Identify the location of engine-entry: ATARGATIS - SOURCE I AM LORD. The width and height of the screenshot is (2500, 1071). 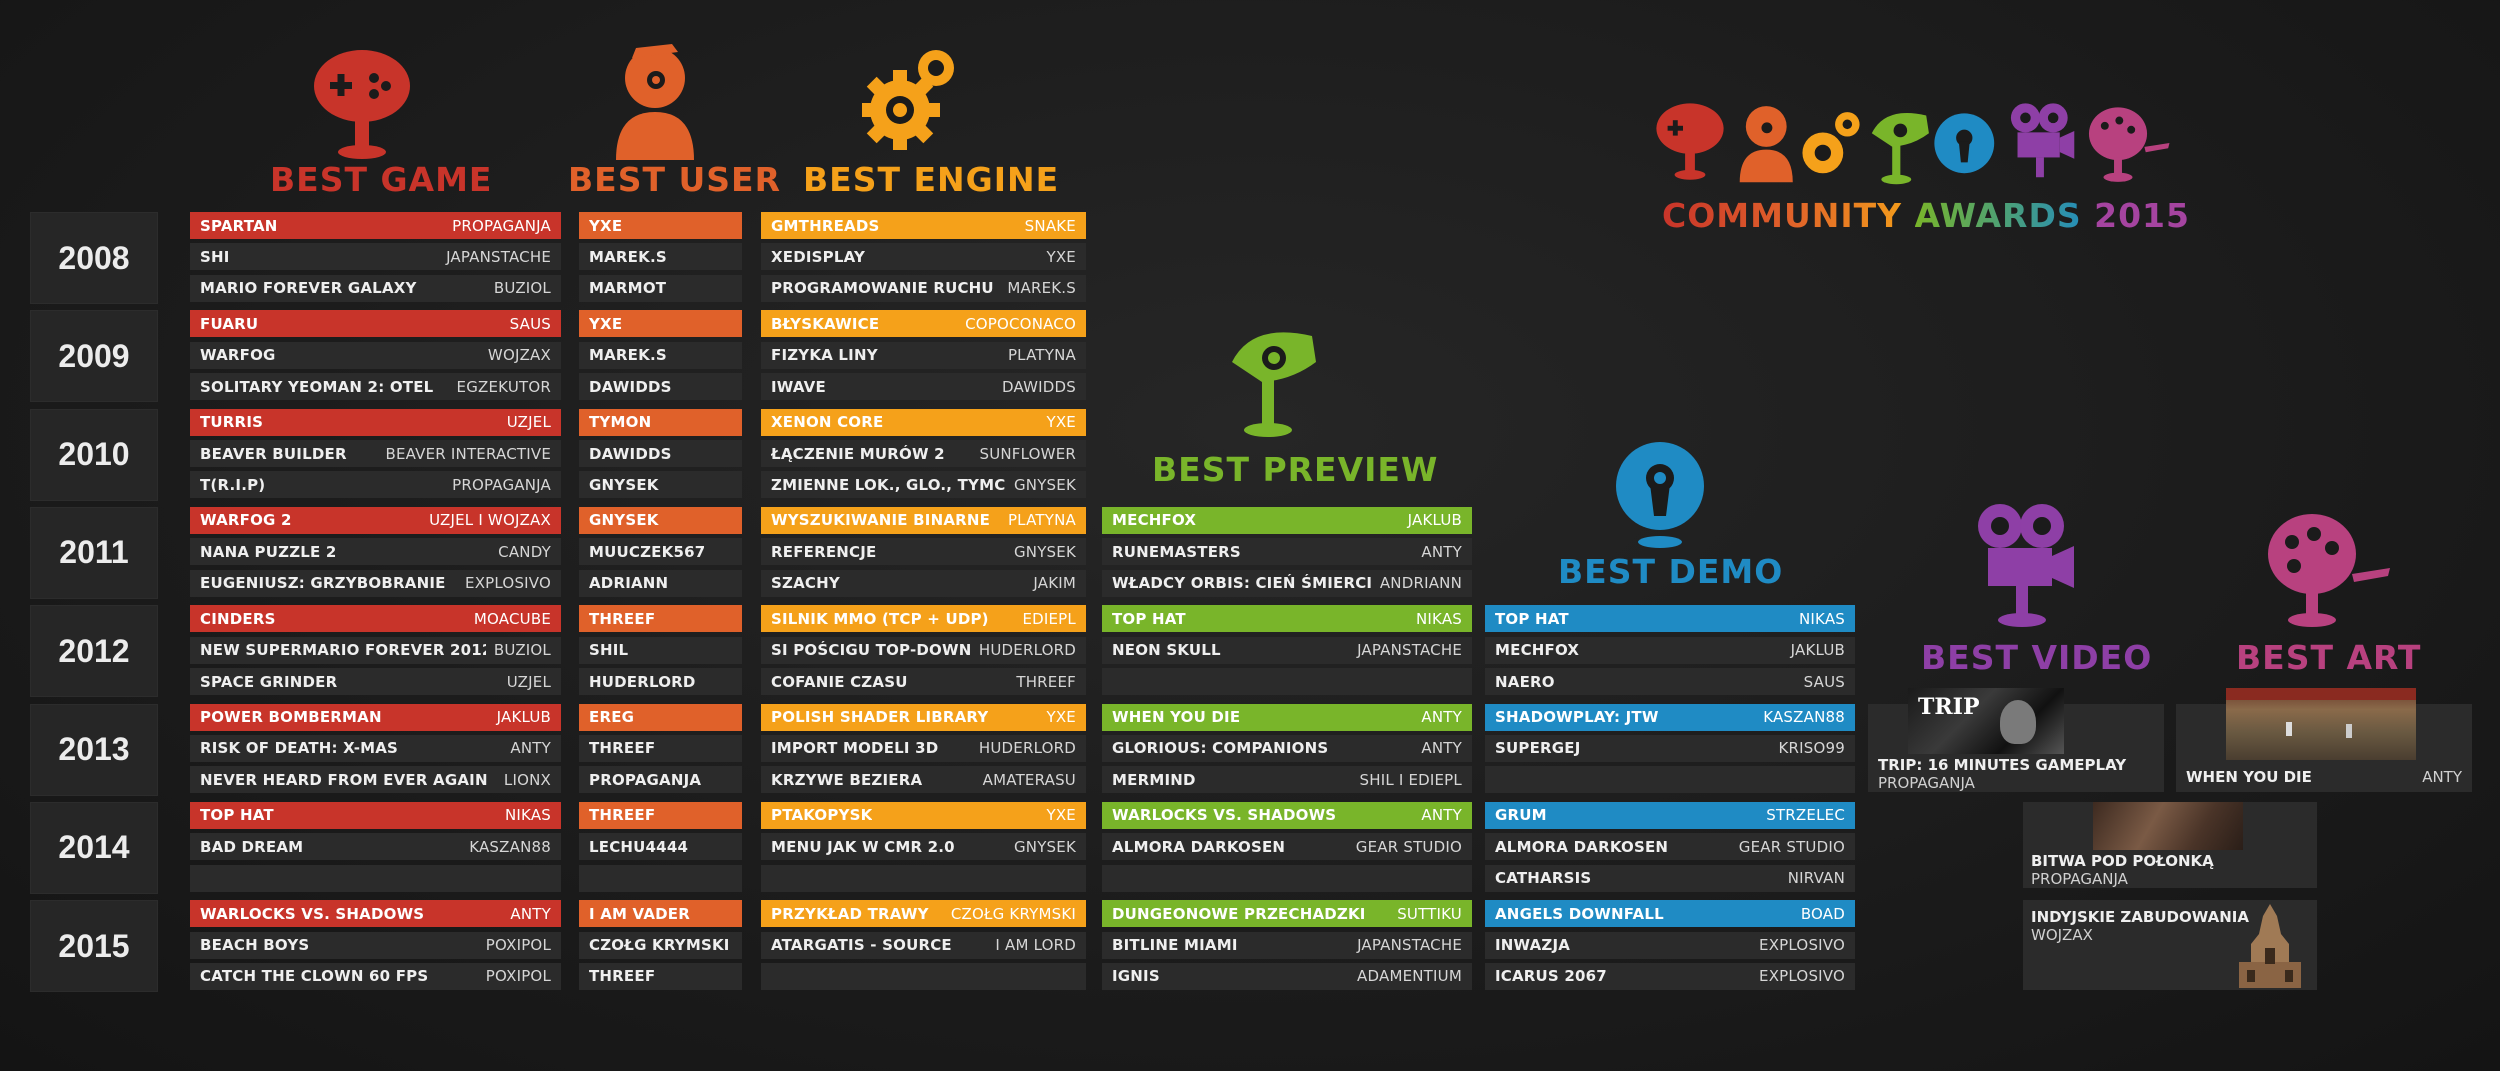
(923, 945).